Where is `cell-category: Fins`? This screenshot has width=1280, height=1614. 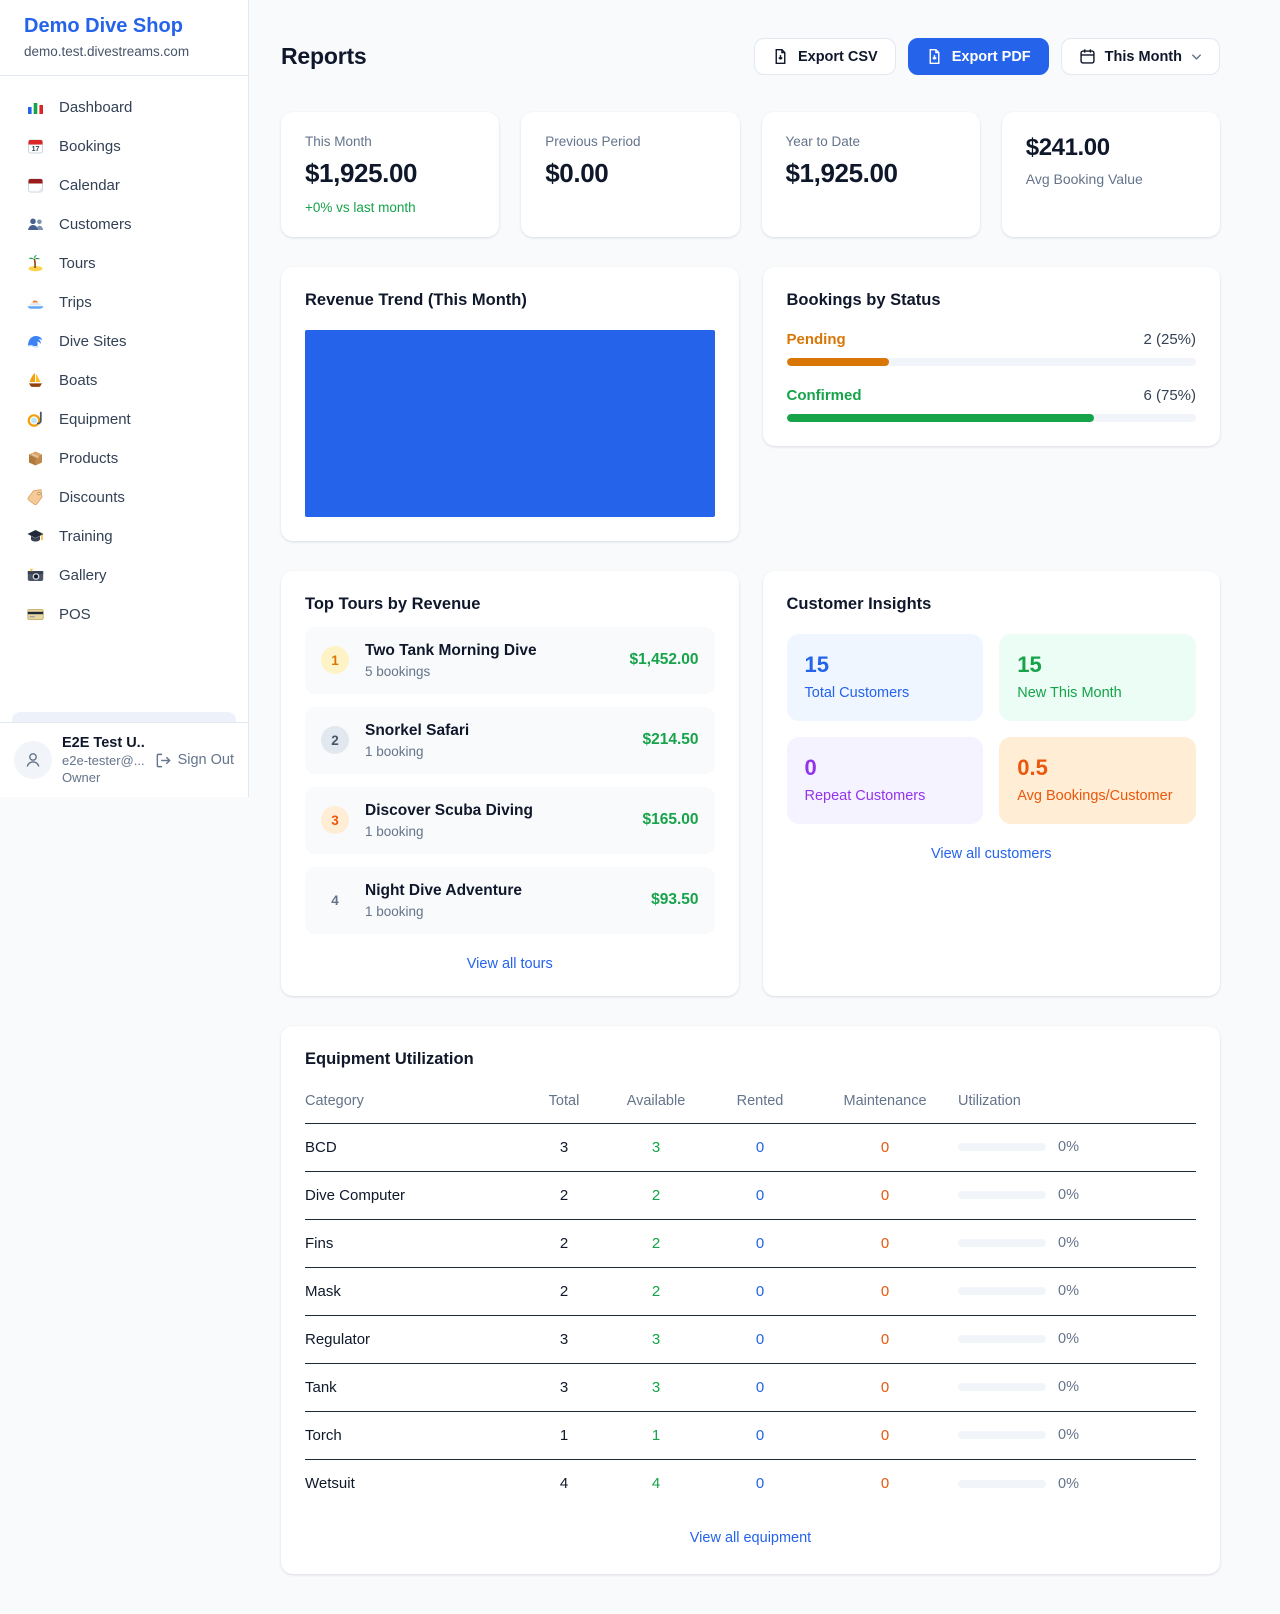 cell-category: Fins is located at coordinates (319, 1243).